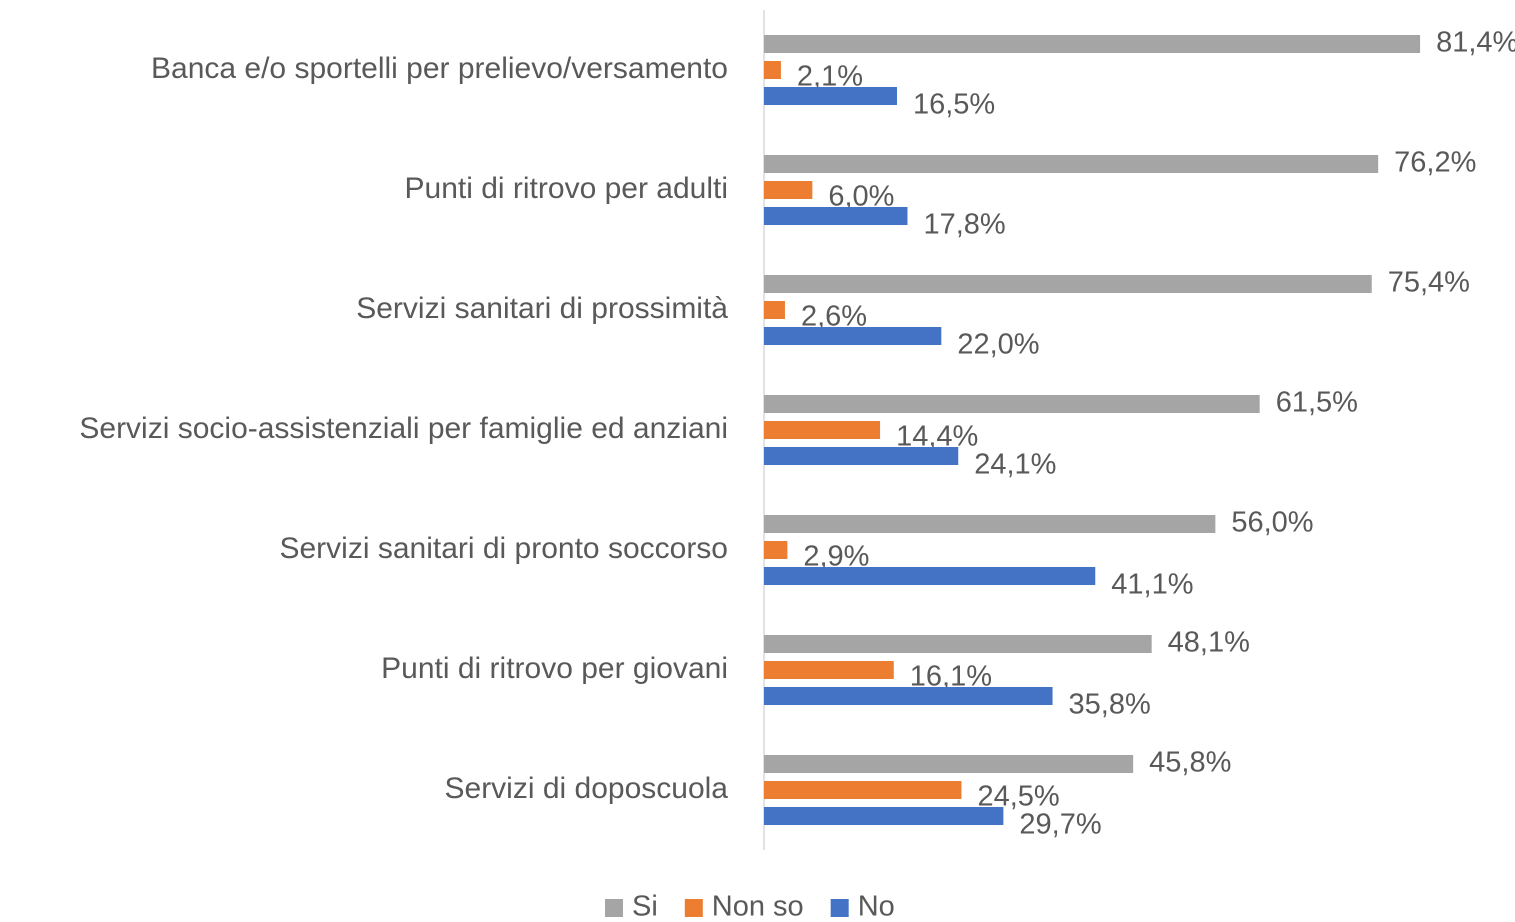 The image size is (1515, 922). What do you see at coordinates (1209, 643) in the screenshot?
I see `data-label: 48,1%` at bounding box center [1209, 643].